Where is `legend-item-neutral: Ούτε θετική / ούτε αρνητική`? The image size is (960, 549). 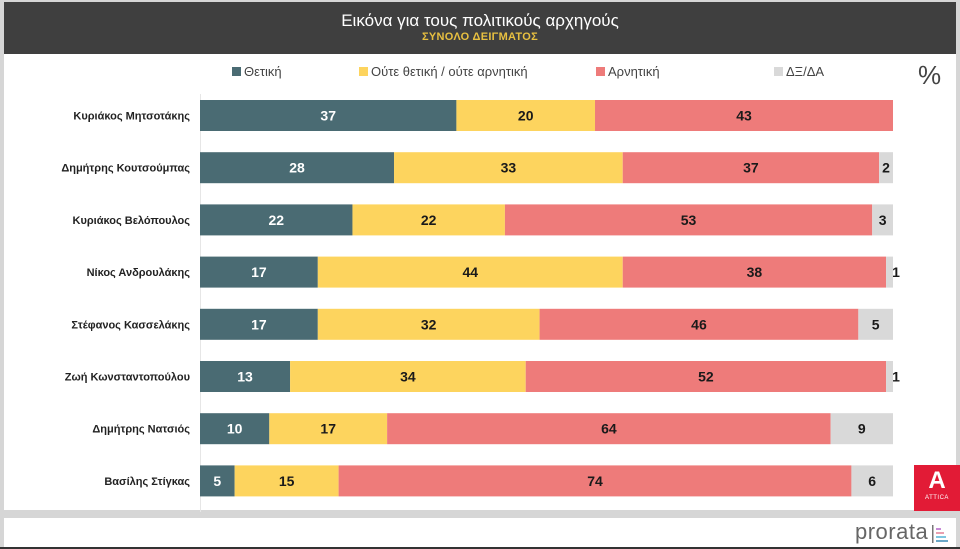 legend-item-neutral: Ούτε θετική / ούτε αρνητική is located at coordinates (443, 71).